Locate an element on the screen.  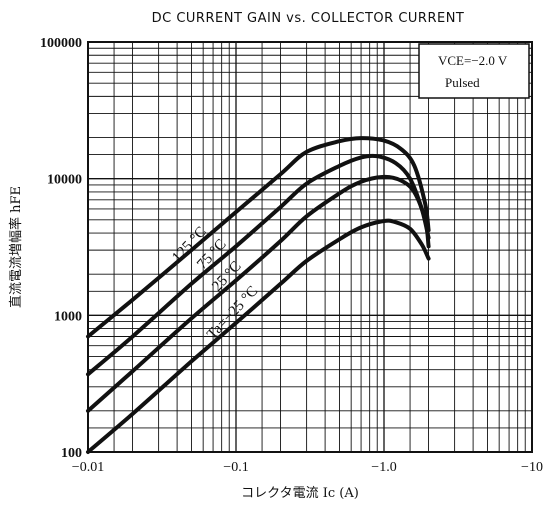
chart-title: DC CURRENT GAIN vs. COLLECTOR CURRENT is located at coordinates (308, 18).